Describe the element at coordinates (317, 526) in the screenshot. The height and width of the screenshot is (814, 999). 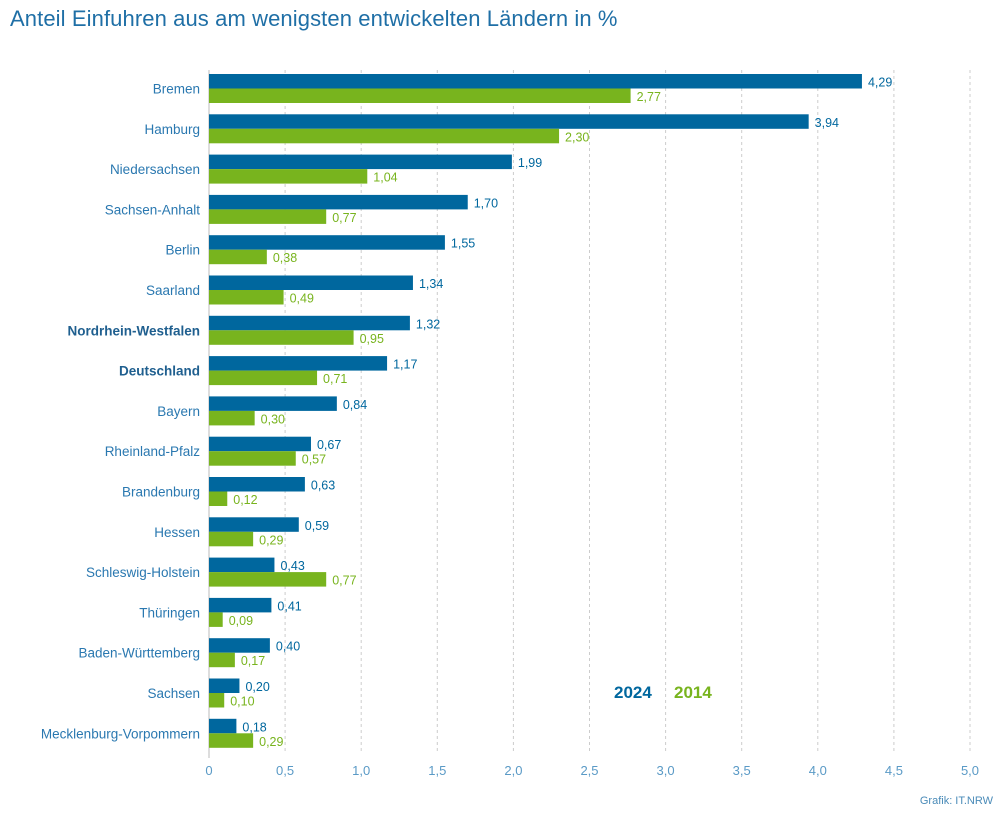
I see `data-label-2024: 0,59` at that location.